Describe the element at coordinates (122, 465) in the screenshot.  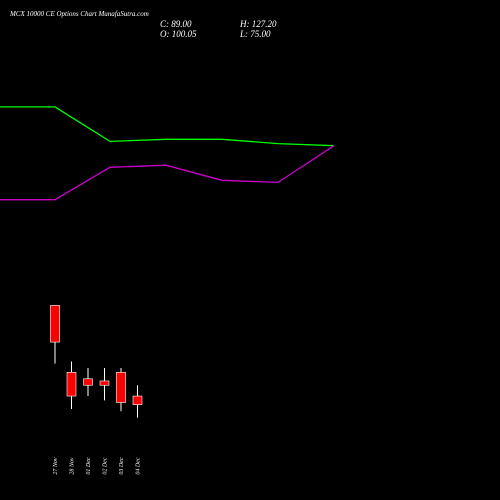
I see `x-tick-label: 03 Dec` at that location.